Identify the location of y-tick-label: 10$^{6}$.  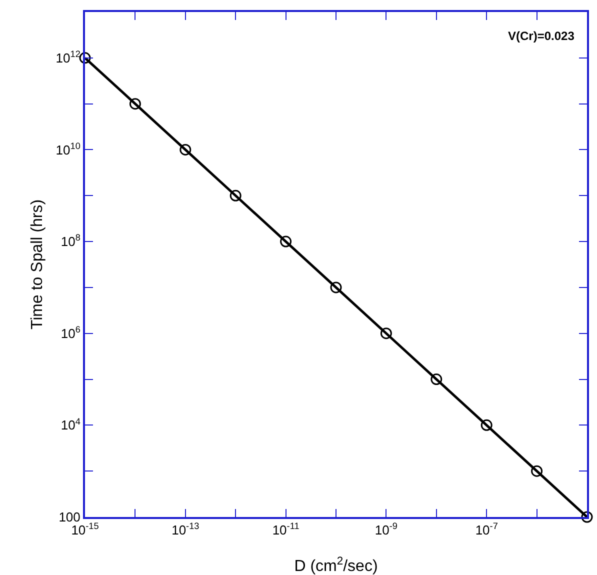
(70, 332).